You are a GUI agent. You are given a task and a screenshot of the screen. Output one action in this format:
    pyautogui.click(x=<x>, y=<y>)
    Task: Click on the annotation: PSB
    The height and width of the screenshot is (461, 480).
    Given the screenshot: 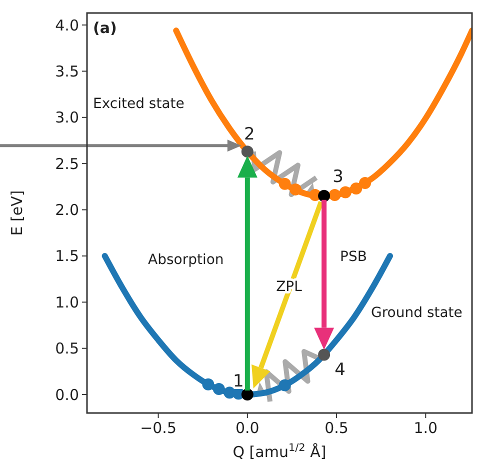 What is the action you would take?
    pyautogui.click(x=353, y=257)
    